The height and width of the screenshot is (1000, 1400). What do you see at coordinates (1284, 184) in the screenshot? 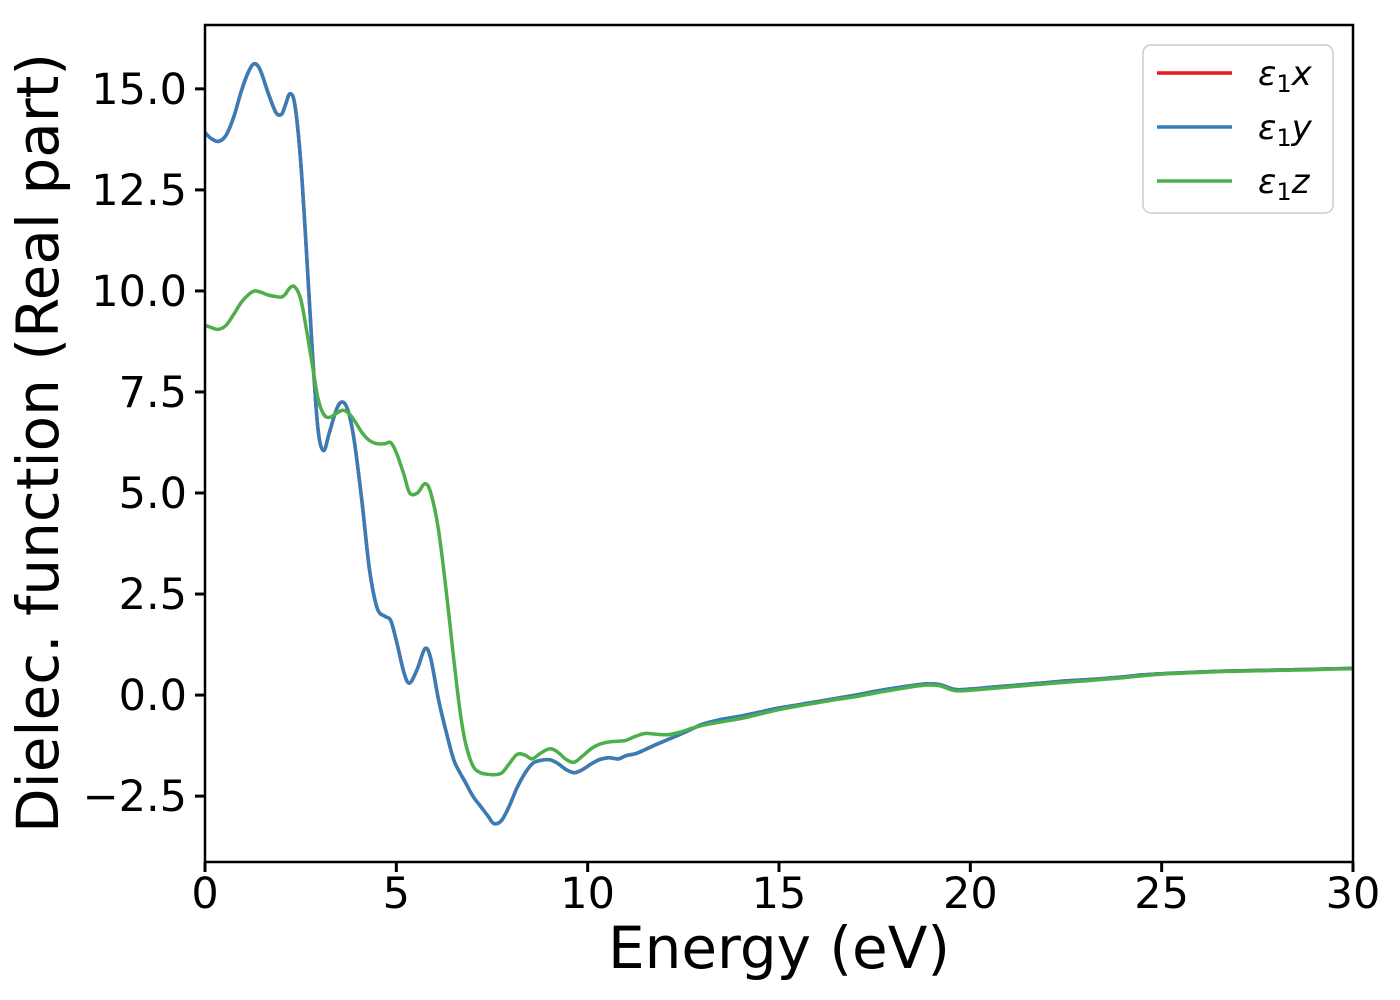
I see `legend-label-eps1z: ε1z` at bounding box center [1284, 184].